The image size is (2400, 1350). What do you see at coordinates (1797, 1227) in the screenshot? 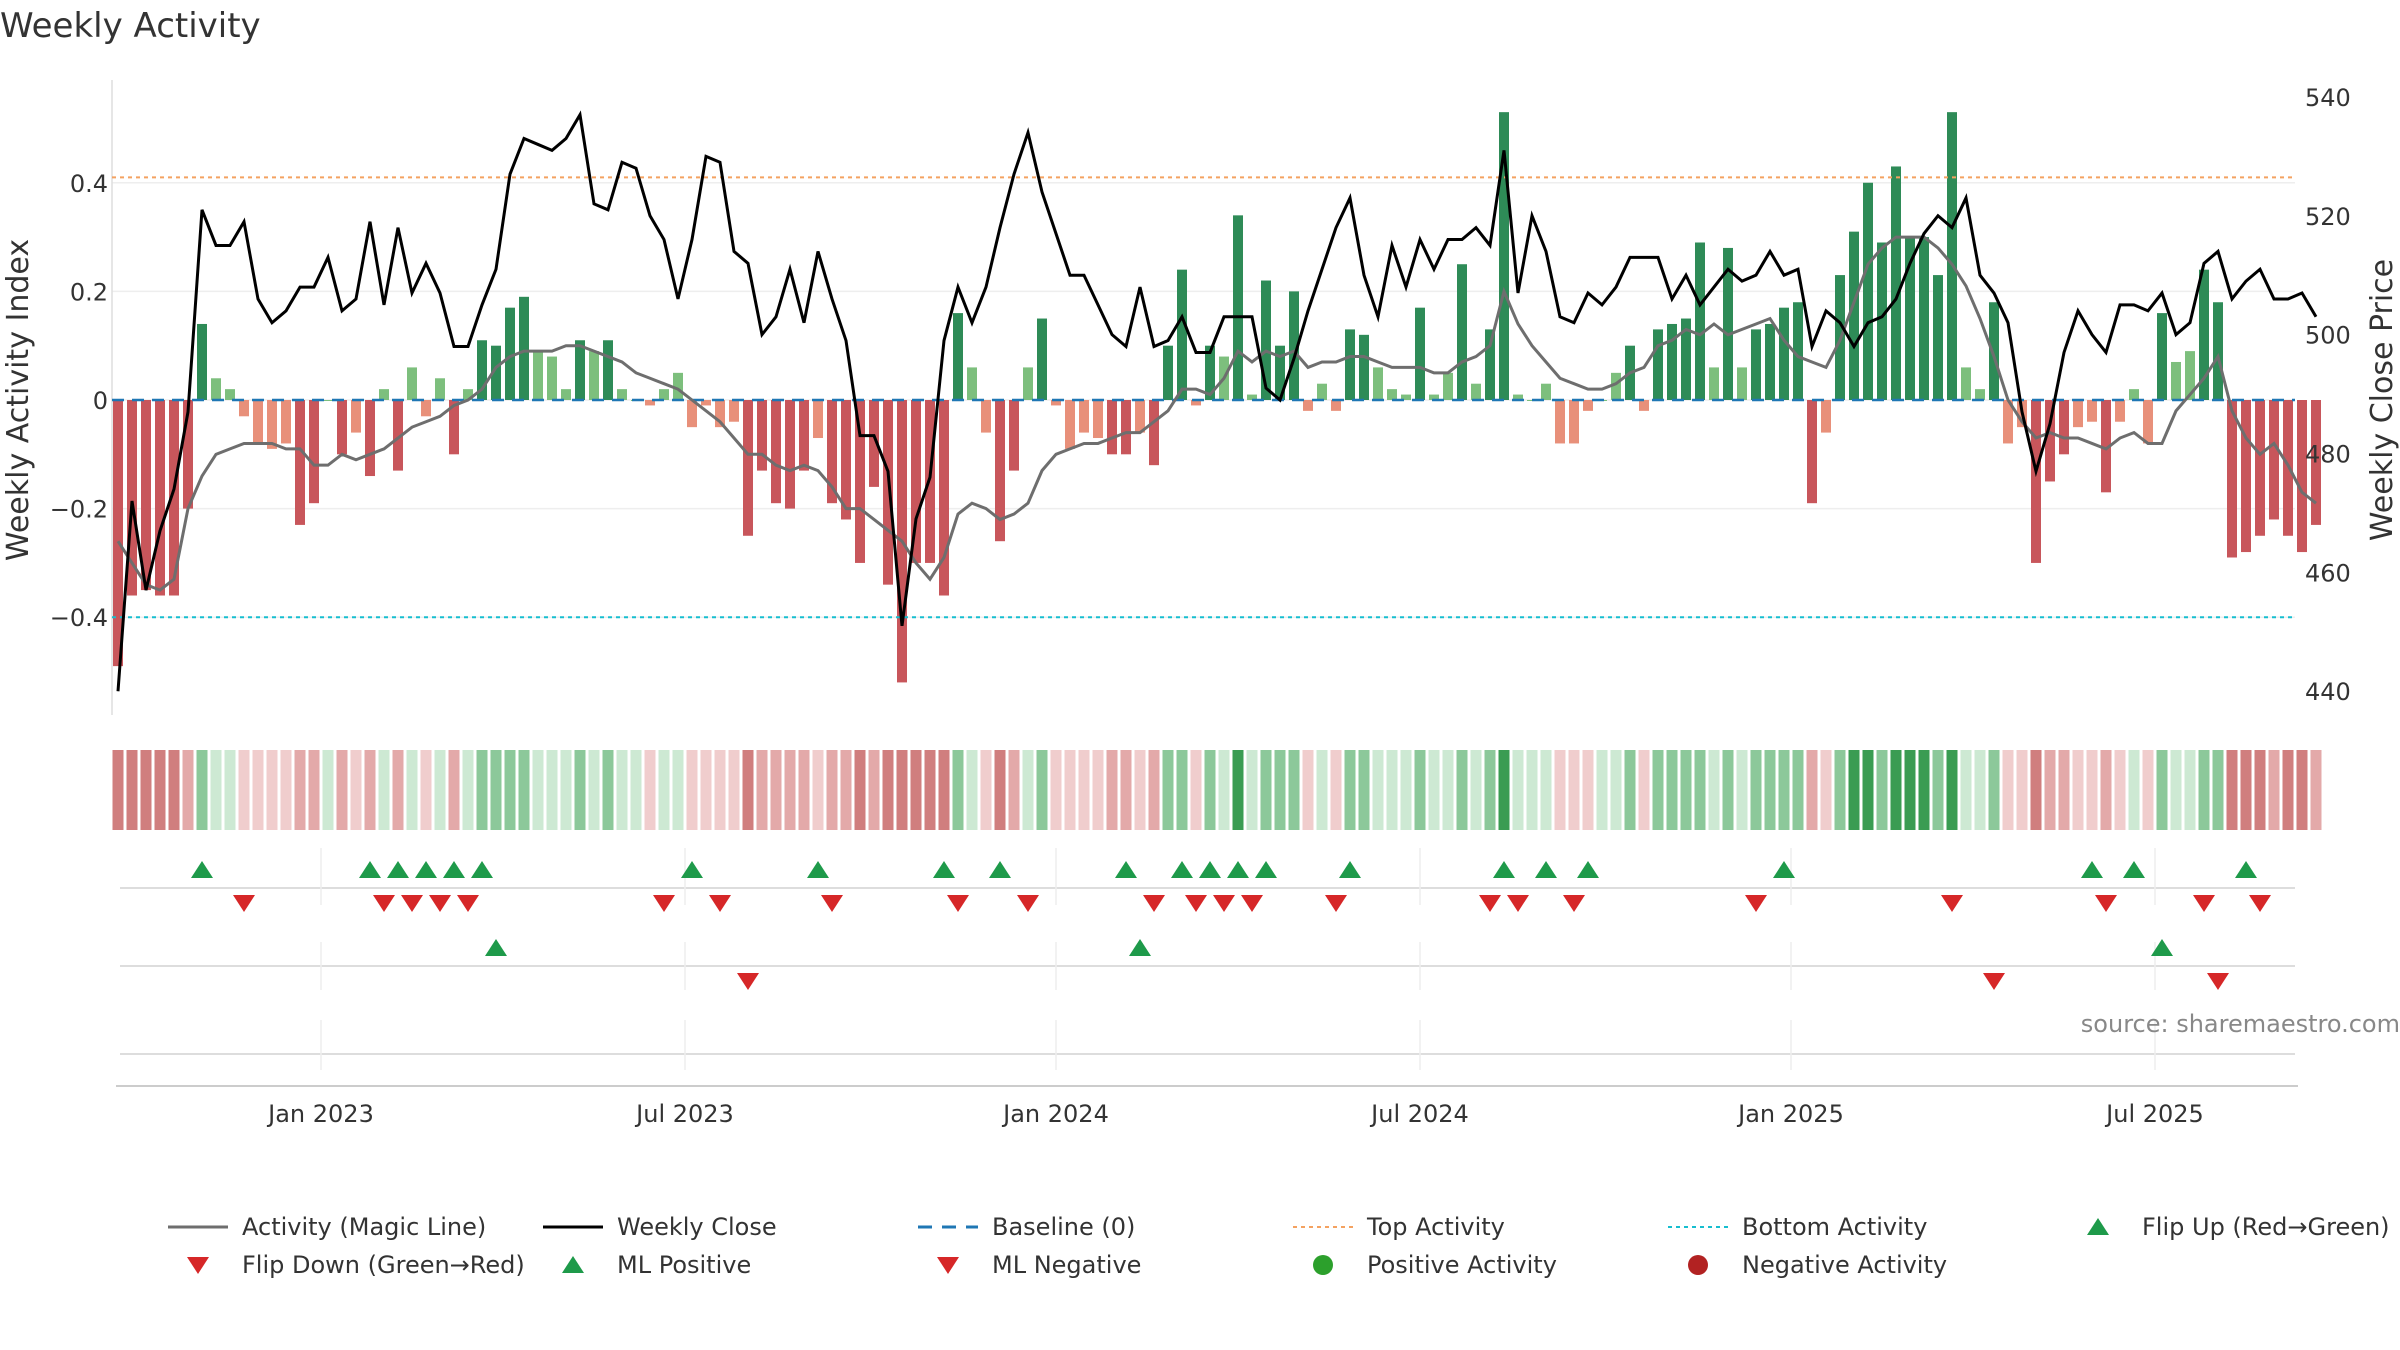
I see `legend-item: Bottom Activity` at bounding box center [1797, 1227].